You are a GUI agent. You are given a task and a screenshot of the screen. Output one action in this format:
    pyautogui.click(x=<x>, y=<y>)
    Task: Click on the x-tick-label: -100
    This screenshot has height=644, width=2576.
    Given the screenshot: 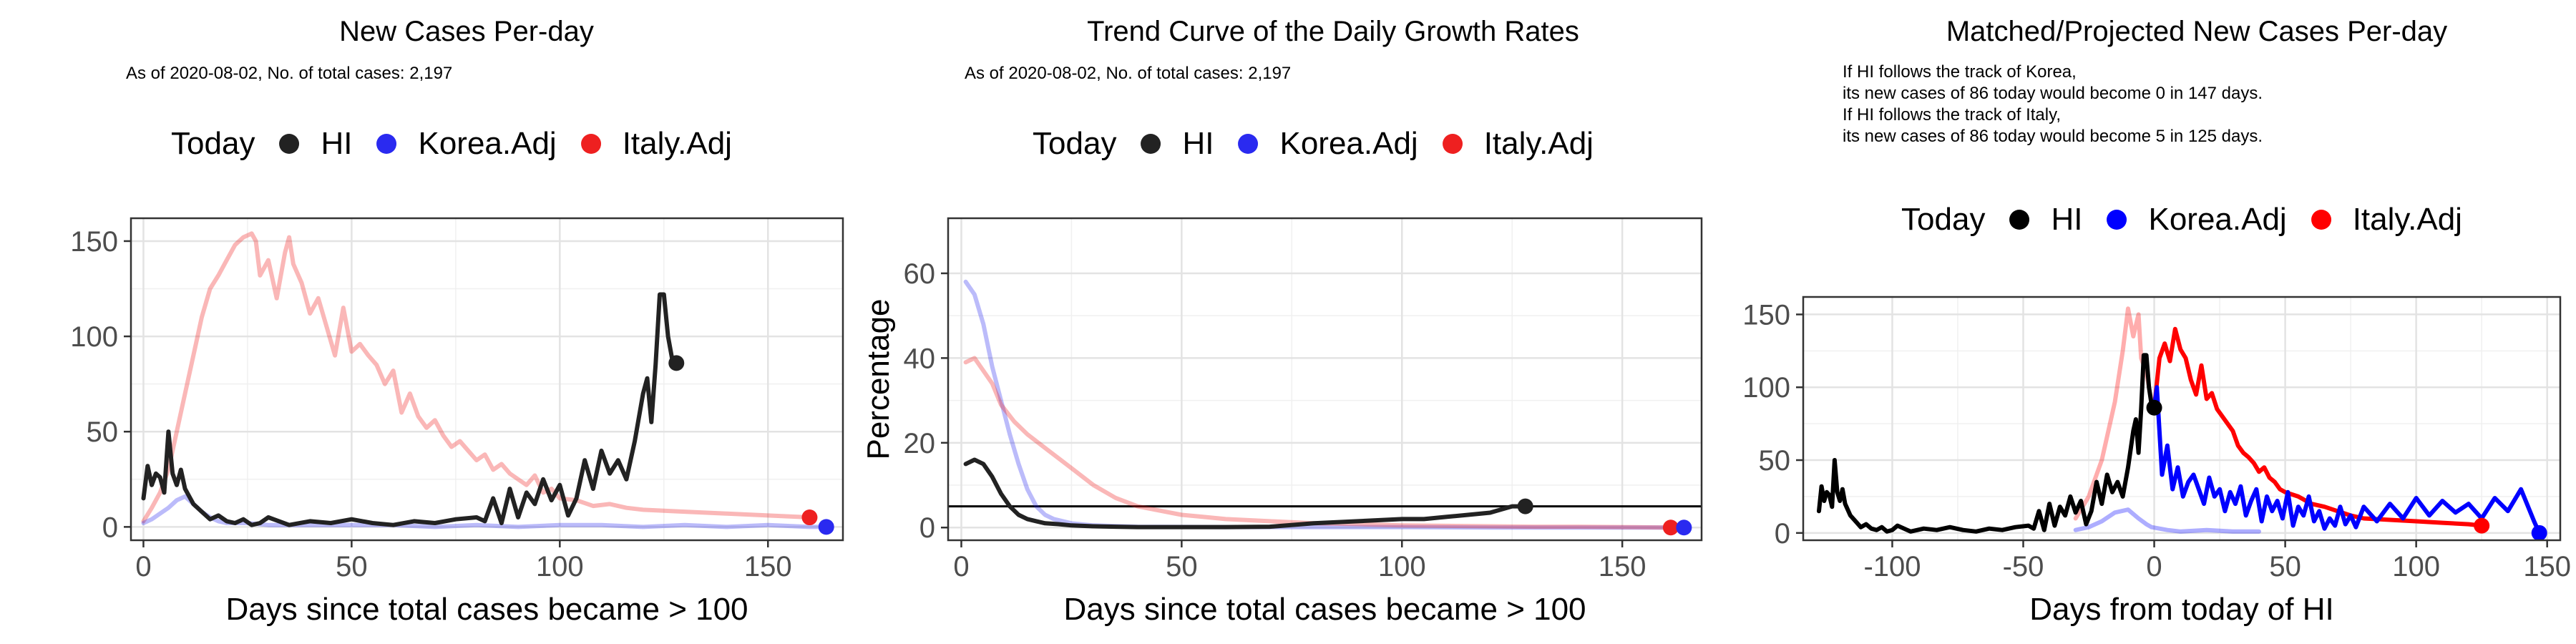 What is the action you would take?
    pyautogui.click(x=1892, y=566)
    